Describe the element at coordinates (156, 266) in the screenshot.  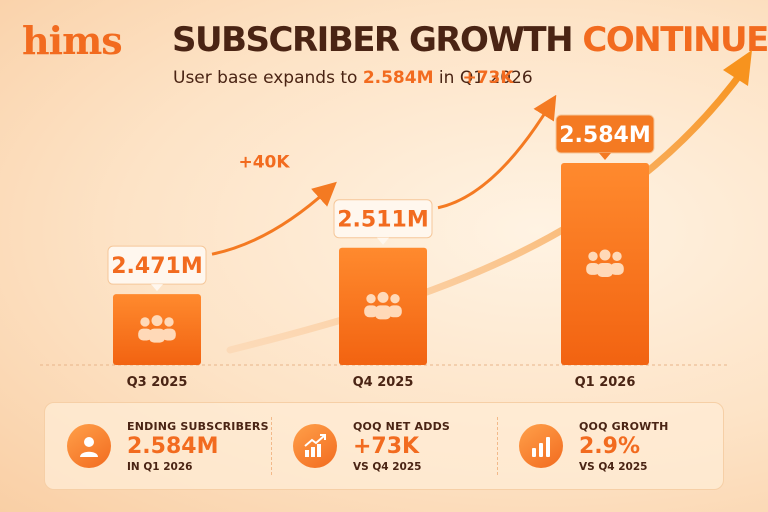
I see `value-label: 2.471M` at that location.